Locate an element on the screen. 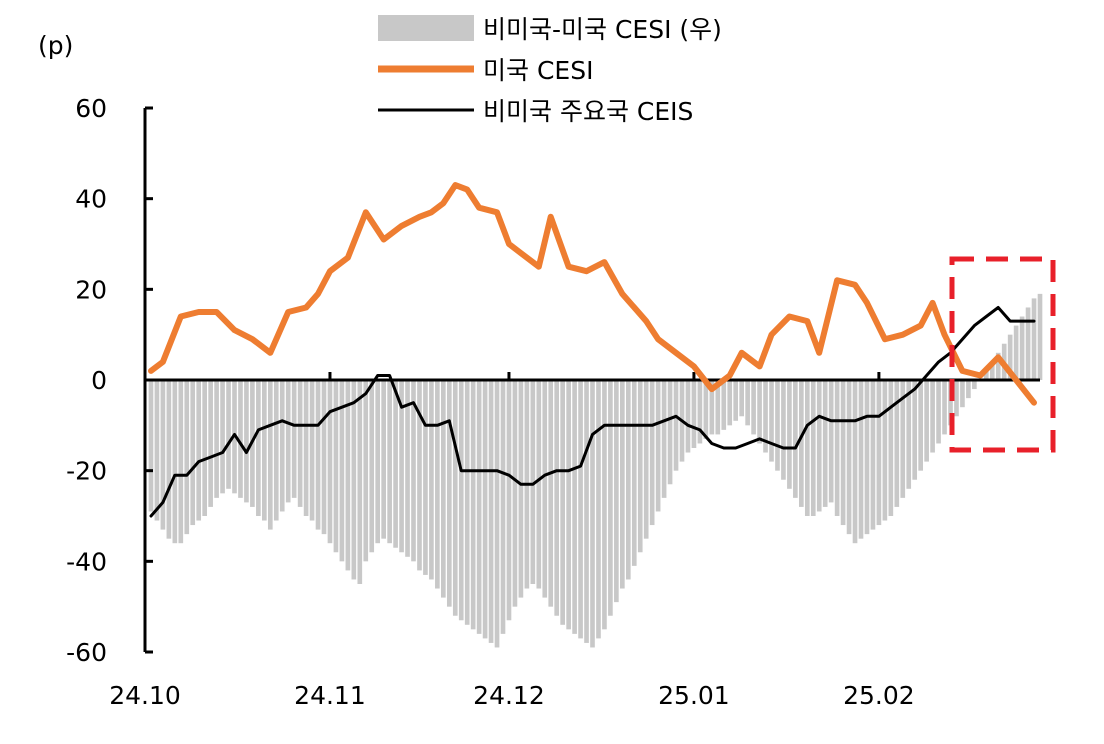 This screenshot has width=1104, height=744. x-tick-label: 25.01 is located at coordinates (694, 695).